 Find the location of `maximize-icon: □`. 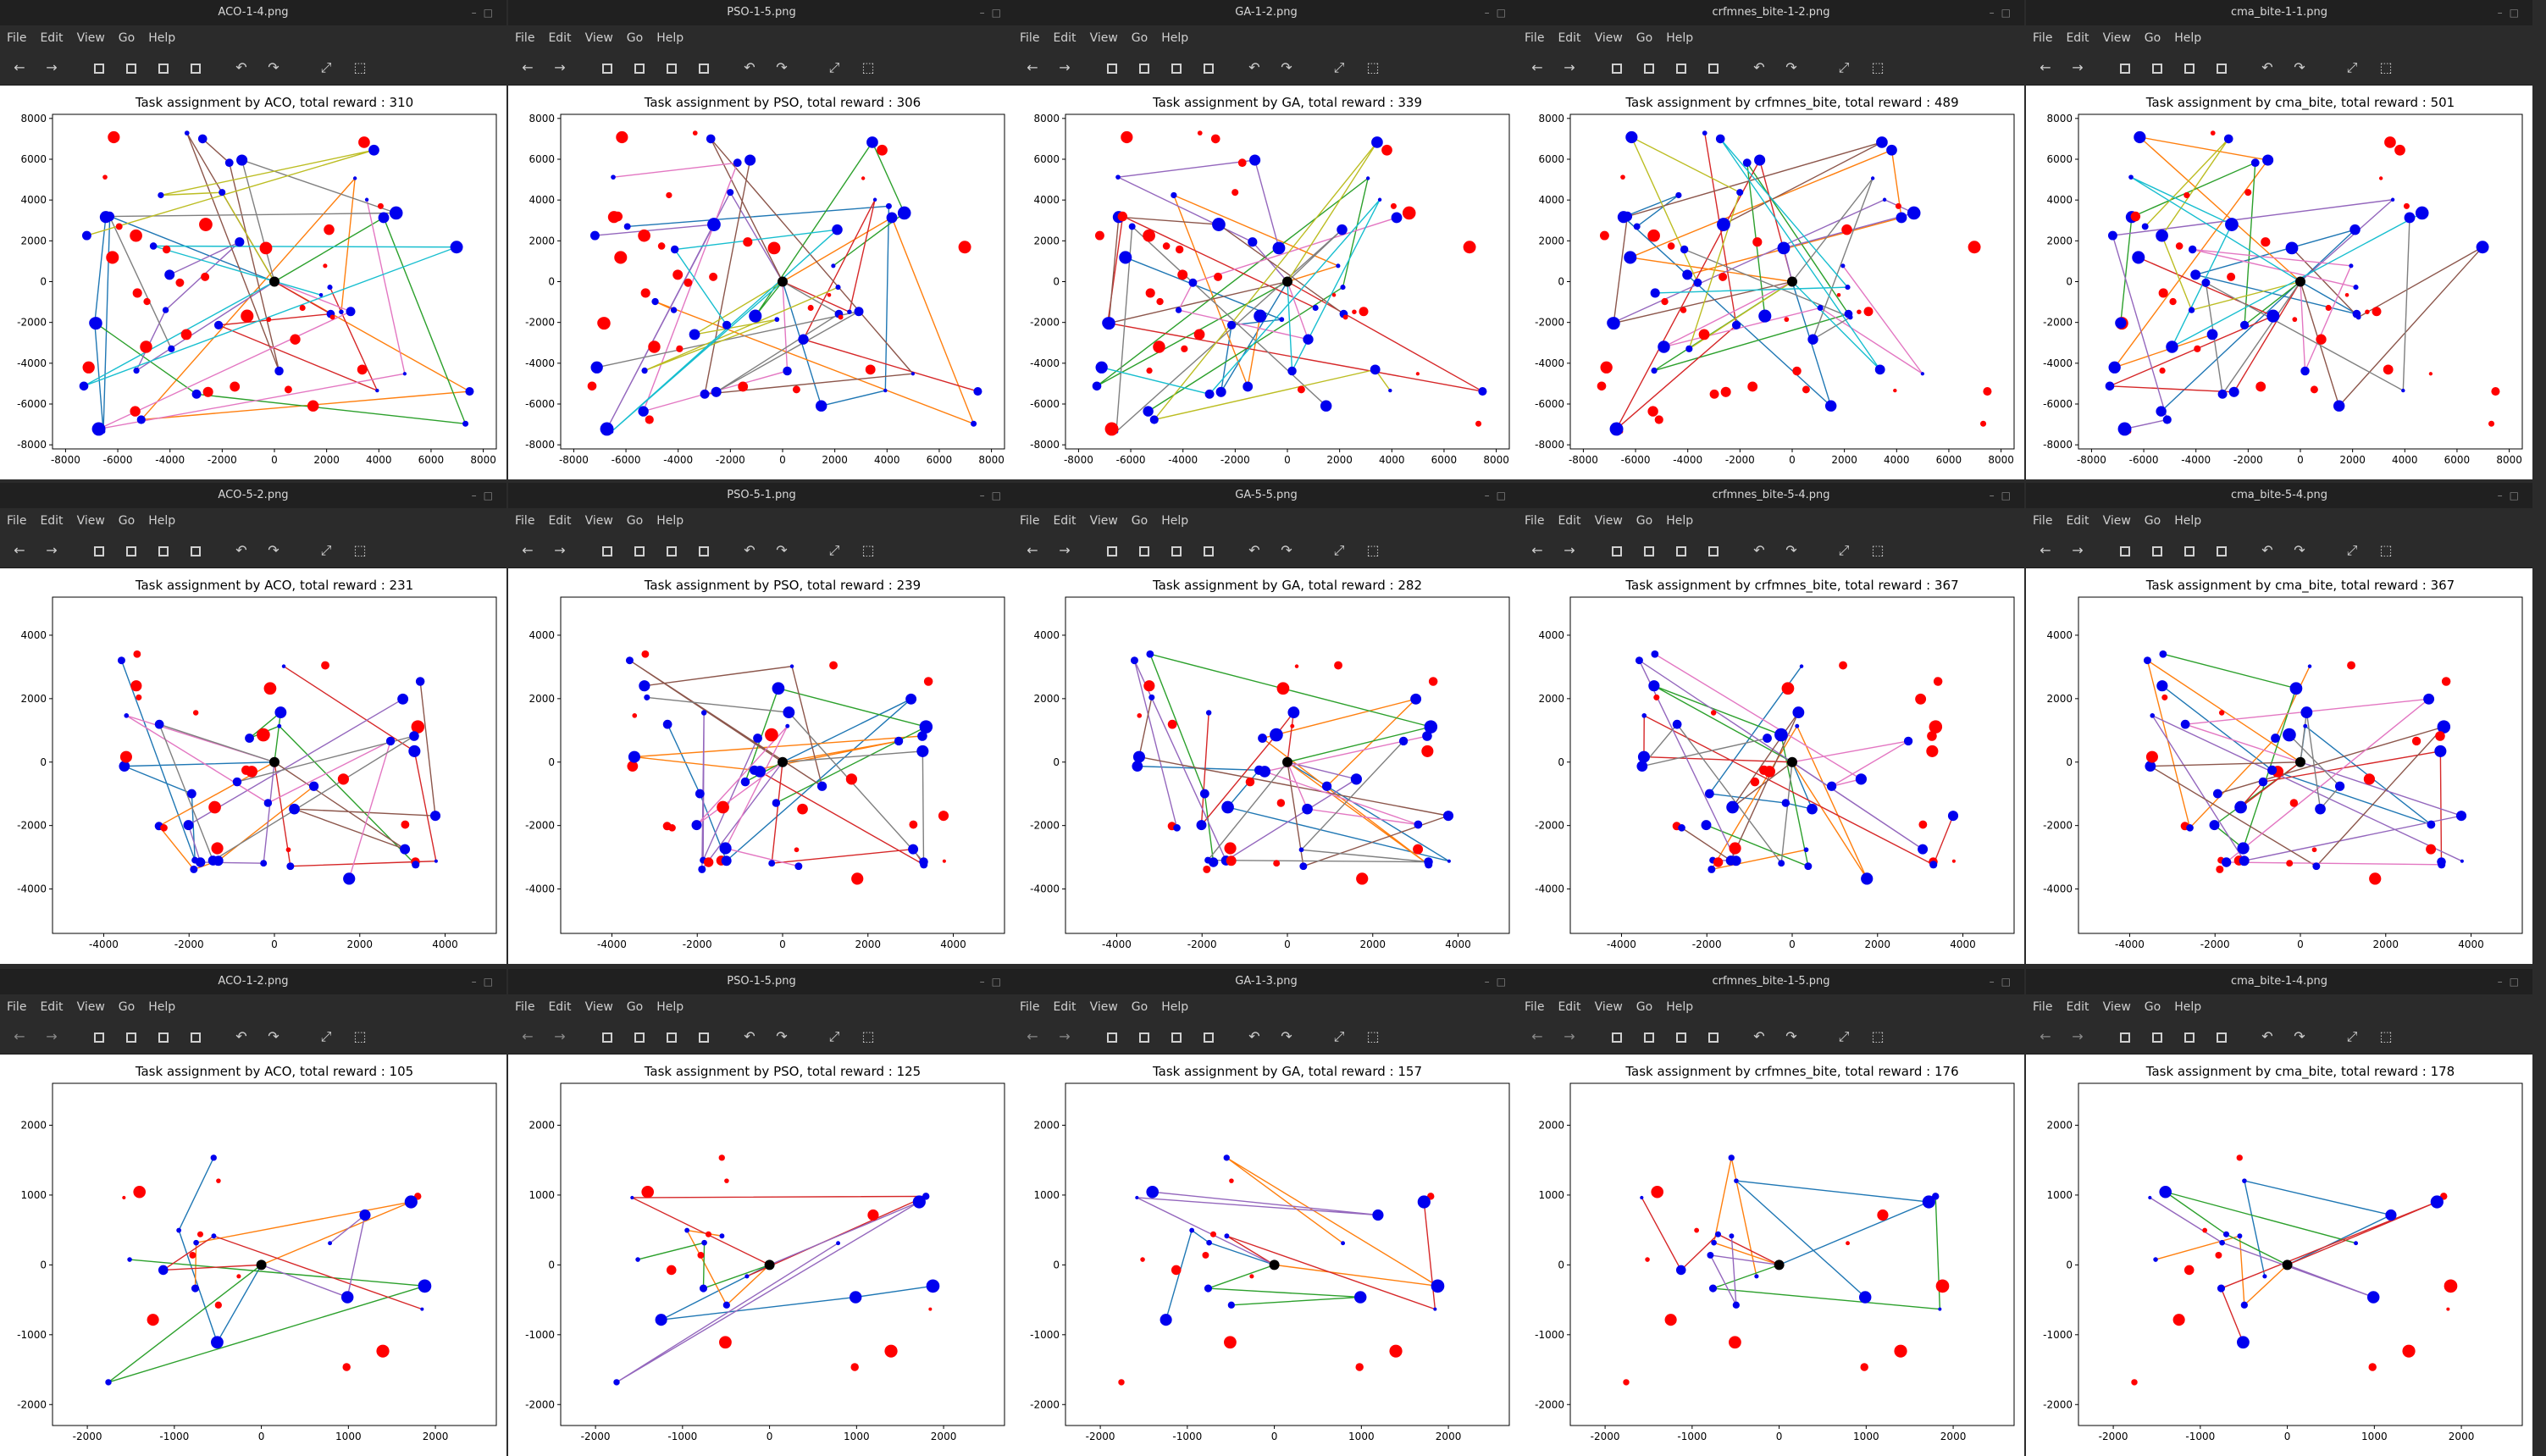

maximize-icon: □ is located at coordinates (2517, 982).